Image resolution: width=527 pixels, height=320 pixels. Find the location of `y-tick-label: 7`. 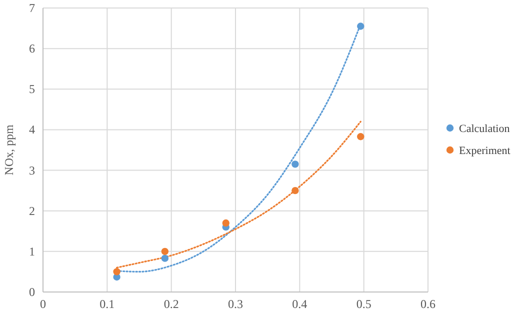

y-tick-label: 7 is located at coordinates (32, 8).